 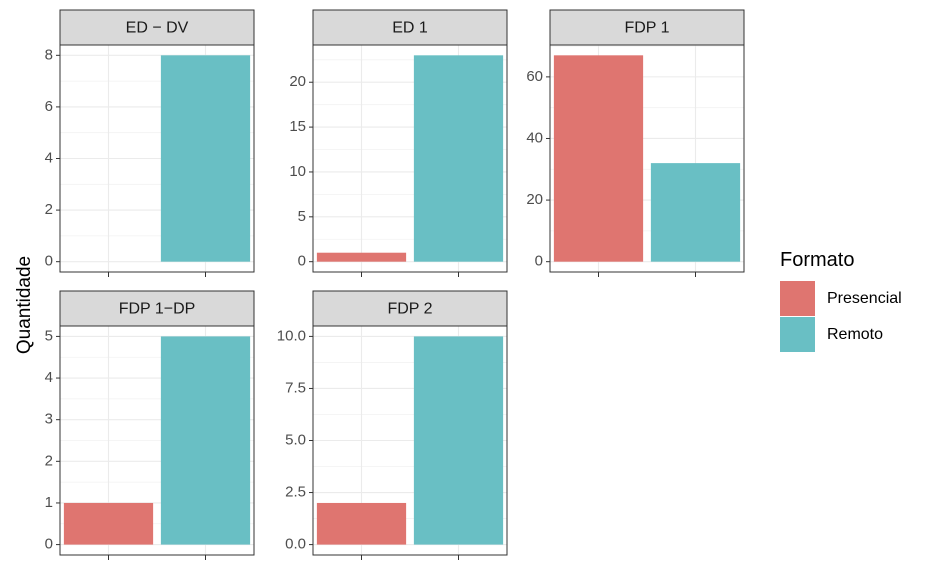 What do you see at coordinates (49, 419) in the screenshot?
I see `y-tick-label: 3` at bounding box center [49, 419].